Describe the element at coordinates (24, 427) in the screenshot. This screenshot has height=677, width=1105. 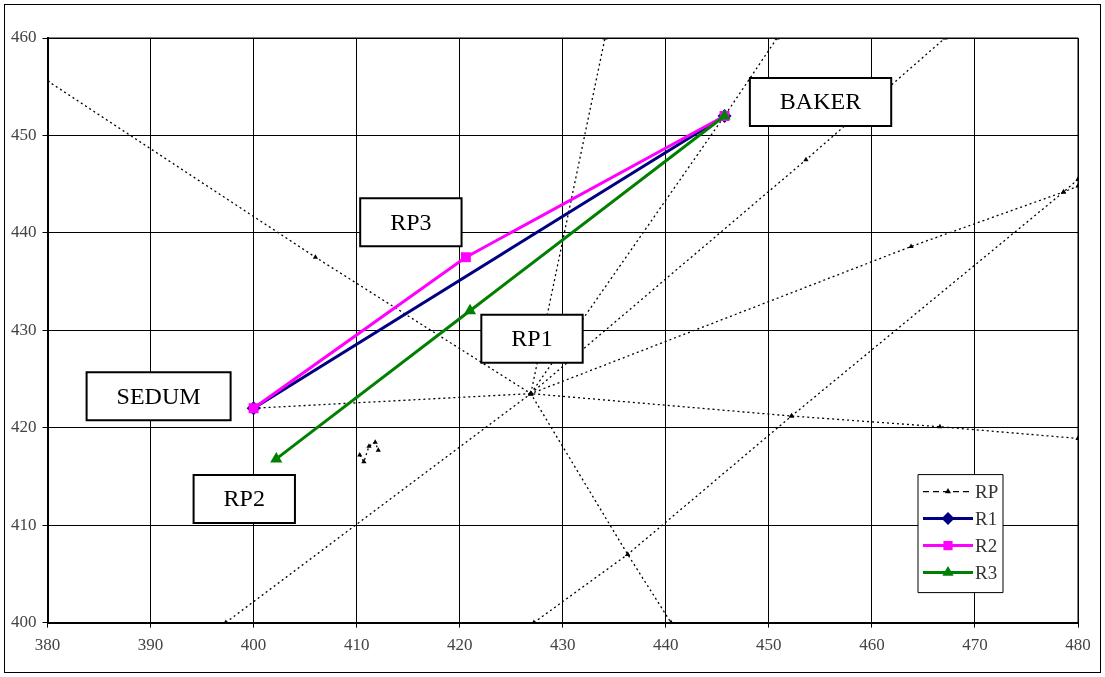
I see `y-tick-label: 420` at that location.